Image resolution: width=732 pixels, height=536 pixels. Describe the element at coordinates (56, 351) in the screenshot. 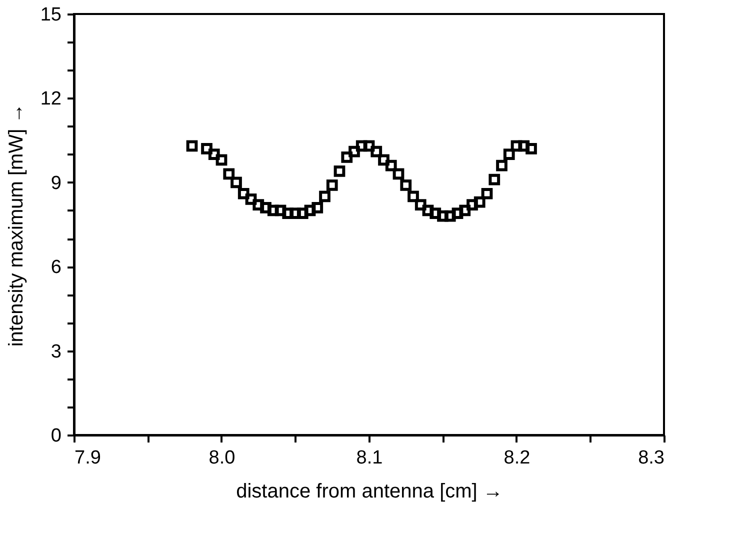

I see `y-tick-label: 3` at that location.